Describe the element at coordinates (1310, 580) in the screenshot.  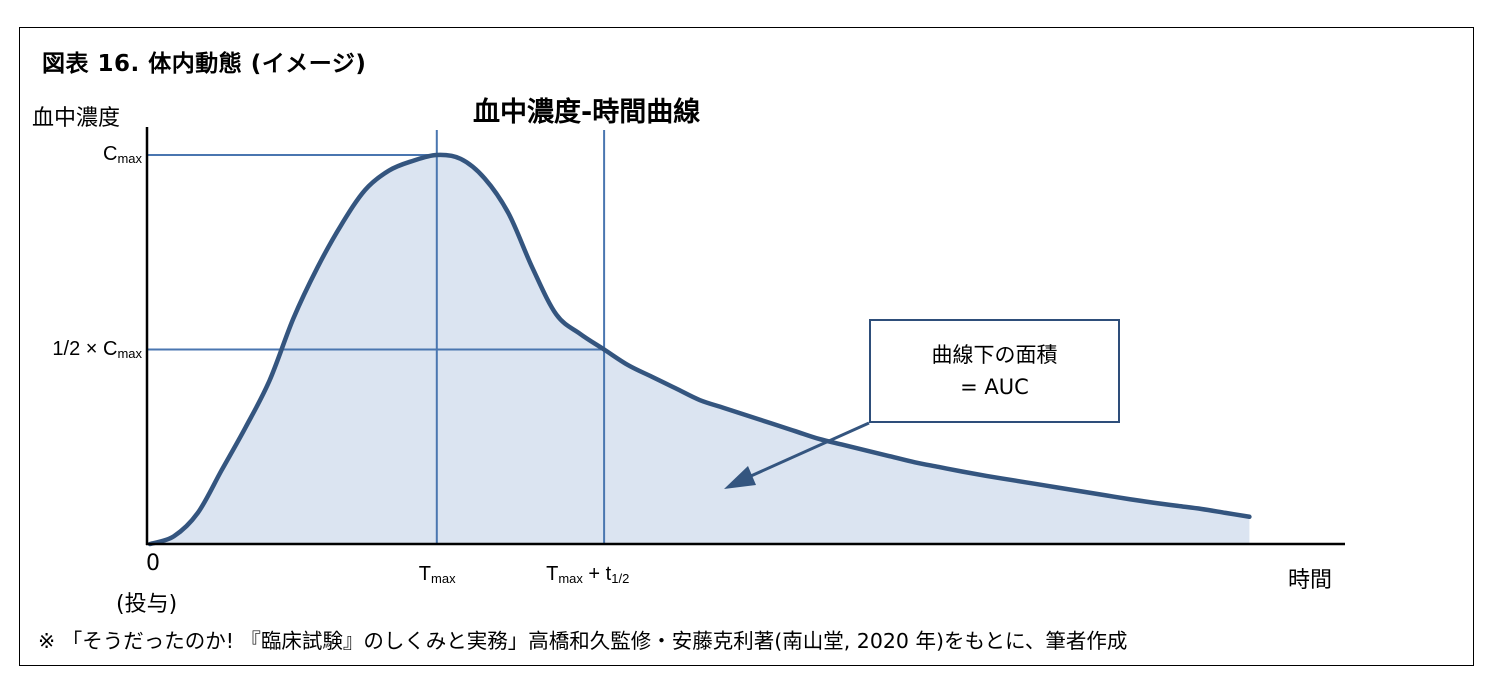
I see `x-axis-label: 時間` at that location.